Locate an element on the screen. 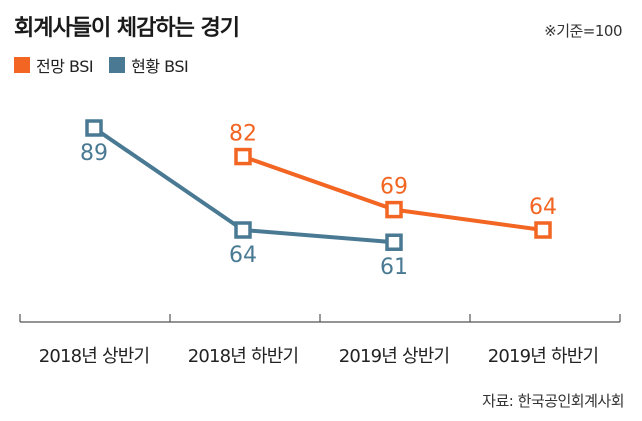  legend: 전망 BSI 현황 BSI is located at coordinates (101, 65).